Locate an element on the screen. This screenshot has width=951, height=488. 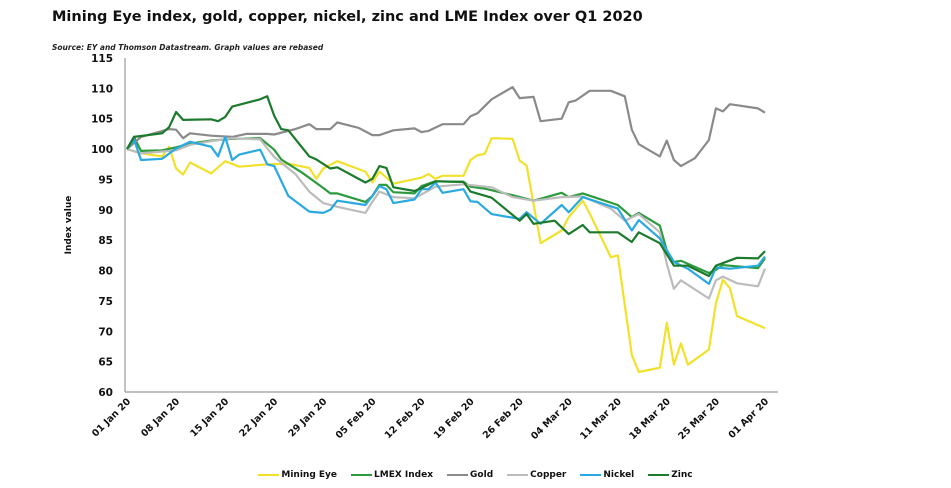
series-line-gold is located at coordinates (446, 127).